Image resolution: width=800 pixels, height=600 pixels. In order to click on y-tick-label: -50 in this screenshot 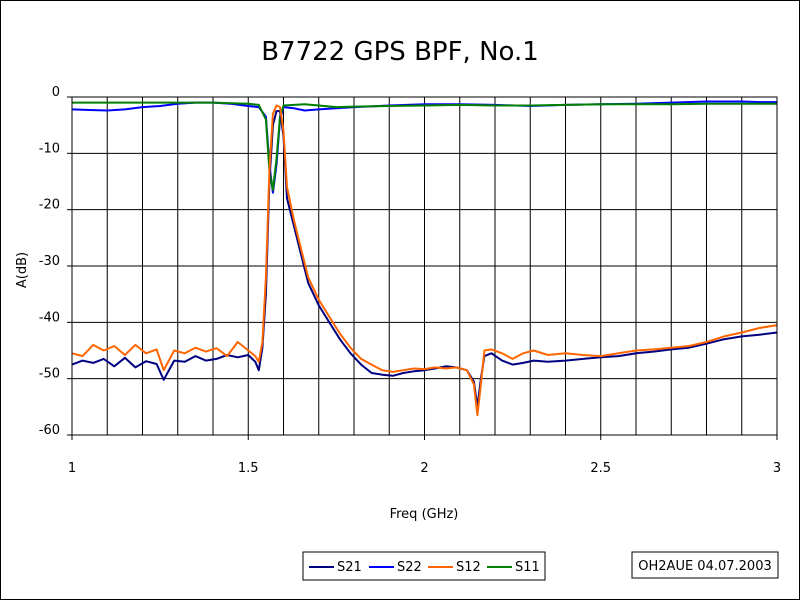, I will do `click(49, 374)`.